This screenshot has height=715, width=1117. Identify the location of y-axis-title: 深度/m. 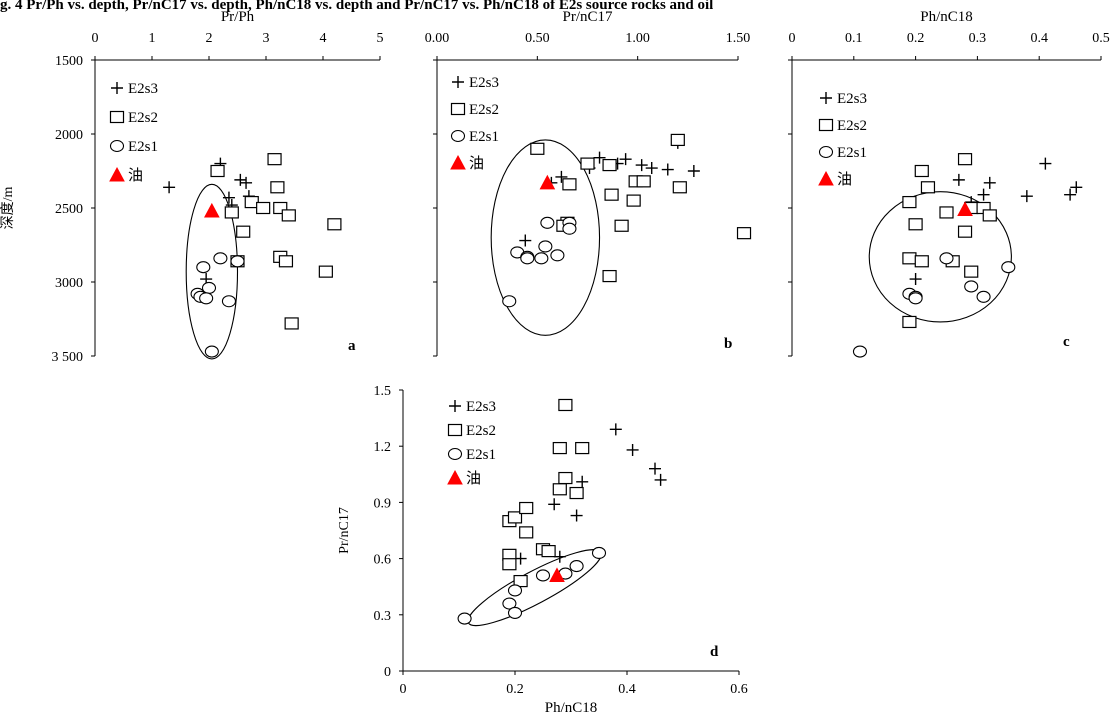
(8, 208).